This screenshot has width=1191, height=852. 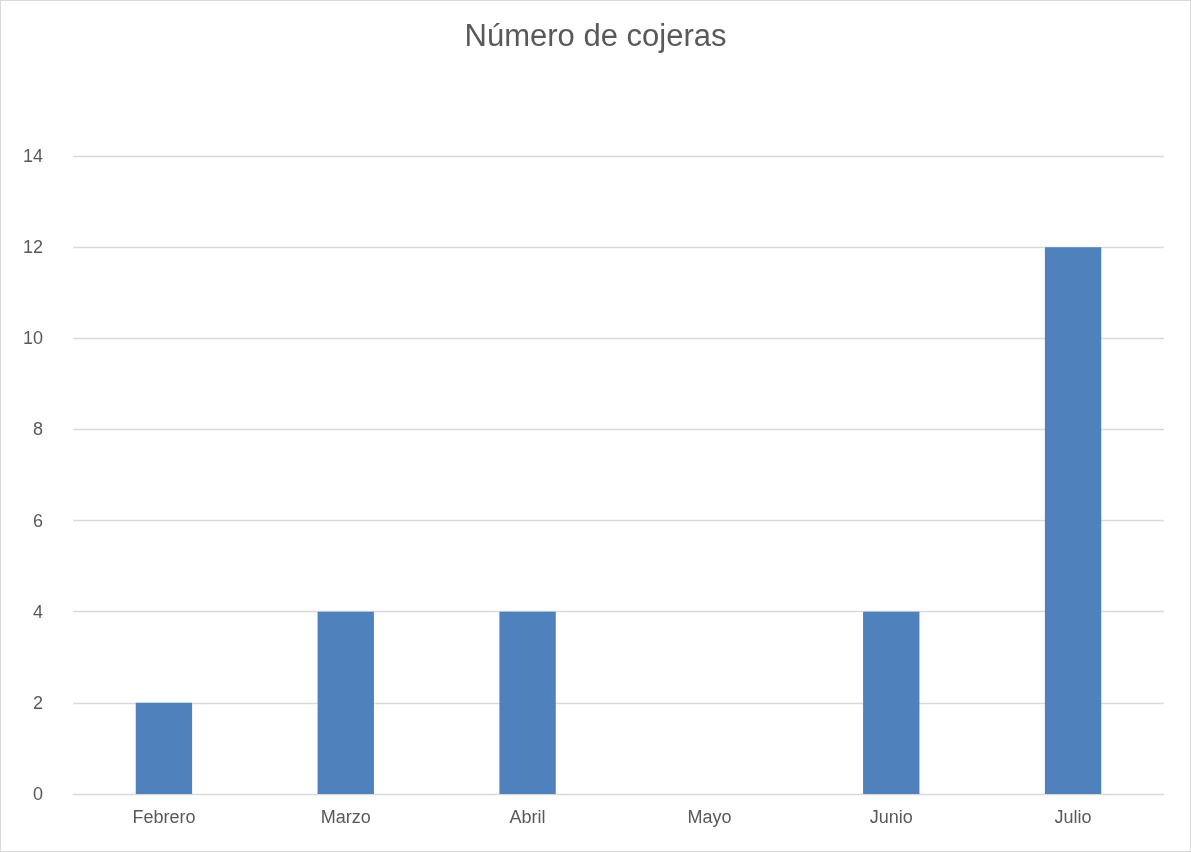 I want to click on x-tick-label: Mayo, so click(x=709, y=817).